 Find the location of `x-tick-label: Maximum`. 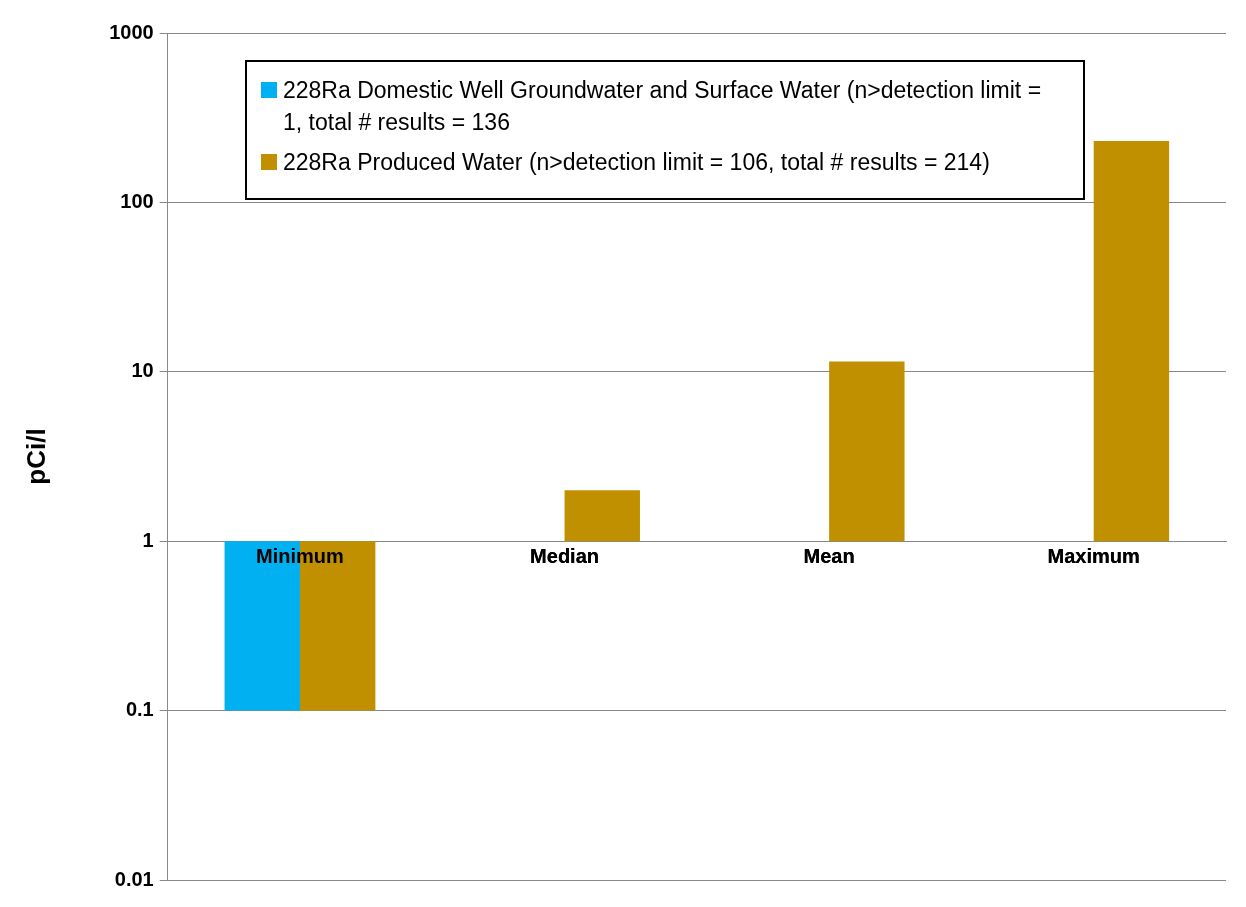

x-tick-label: Maximum is located at coordinates (1093, 555).